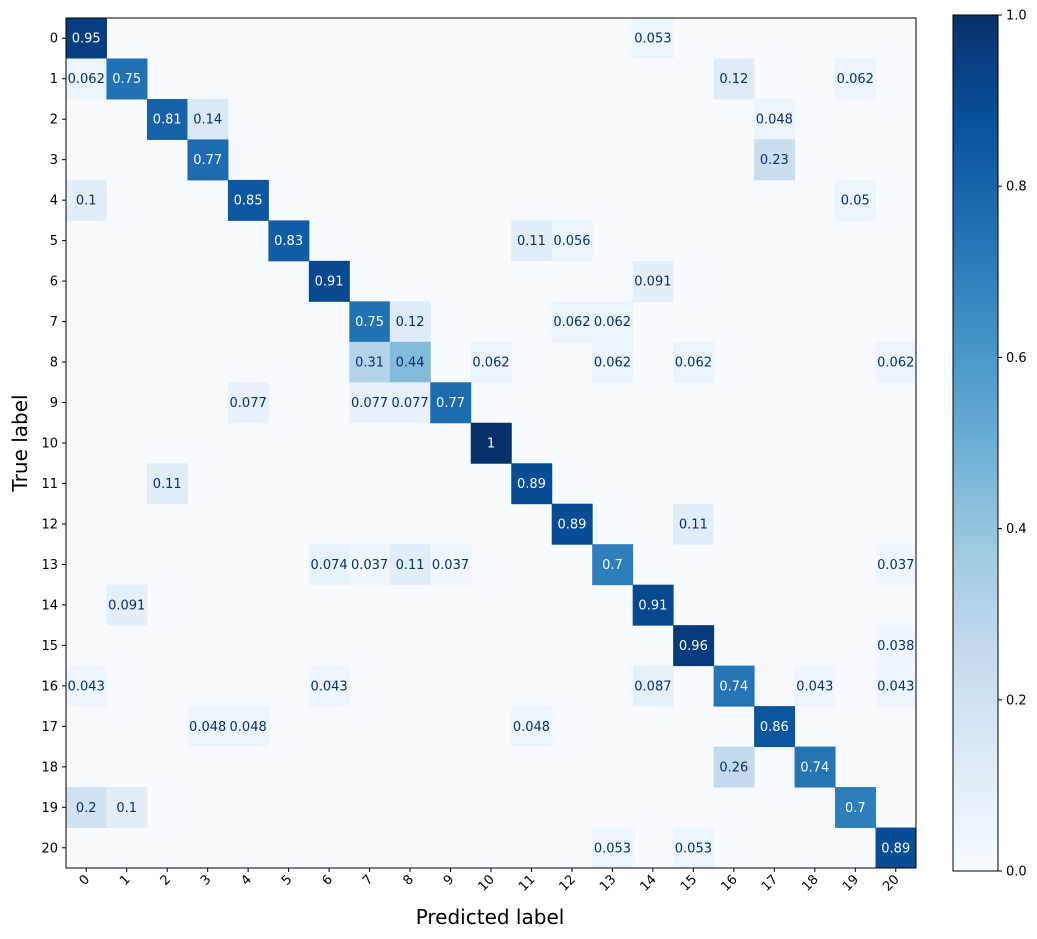  Describe the element at coordinates (450, 403) in the screenshot. I see `cell-value-label: 0.77` at that location.